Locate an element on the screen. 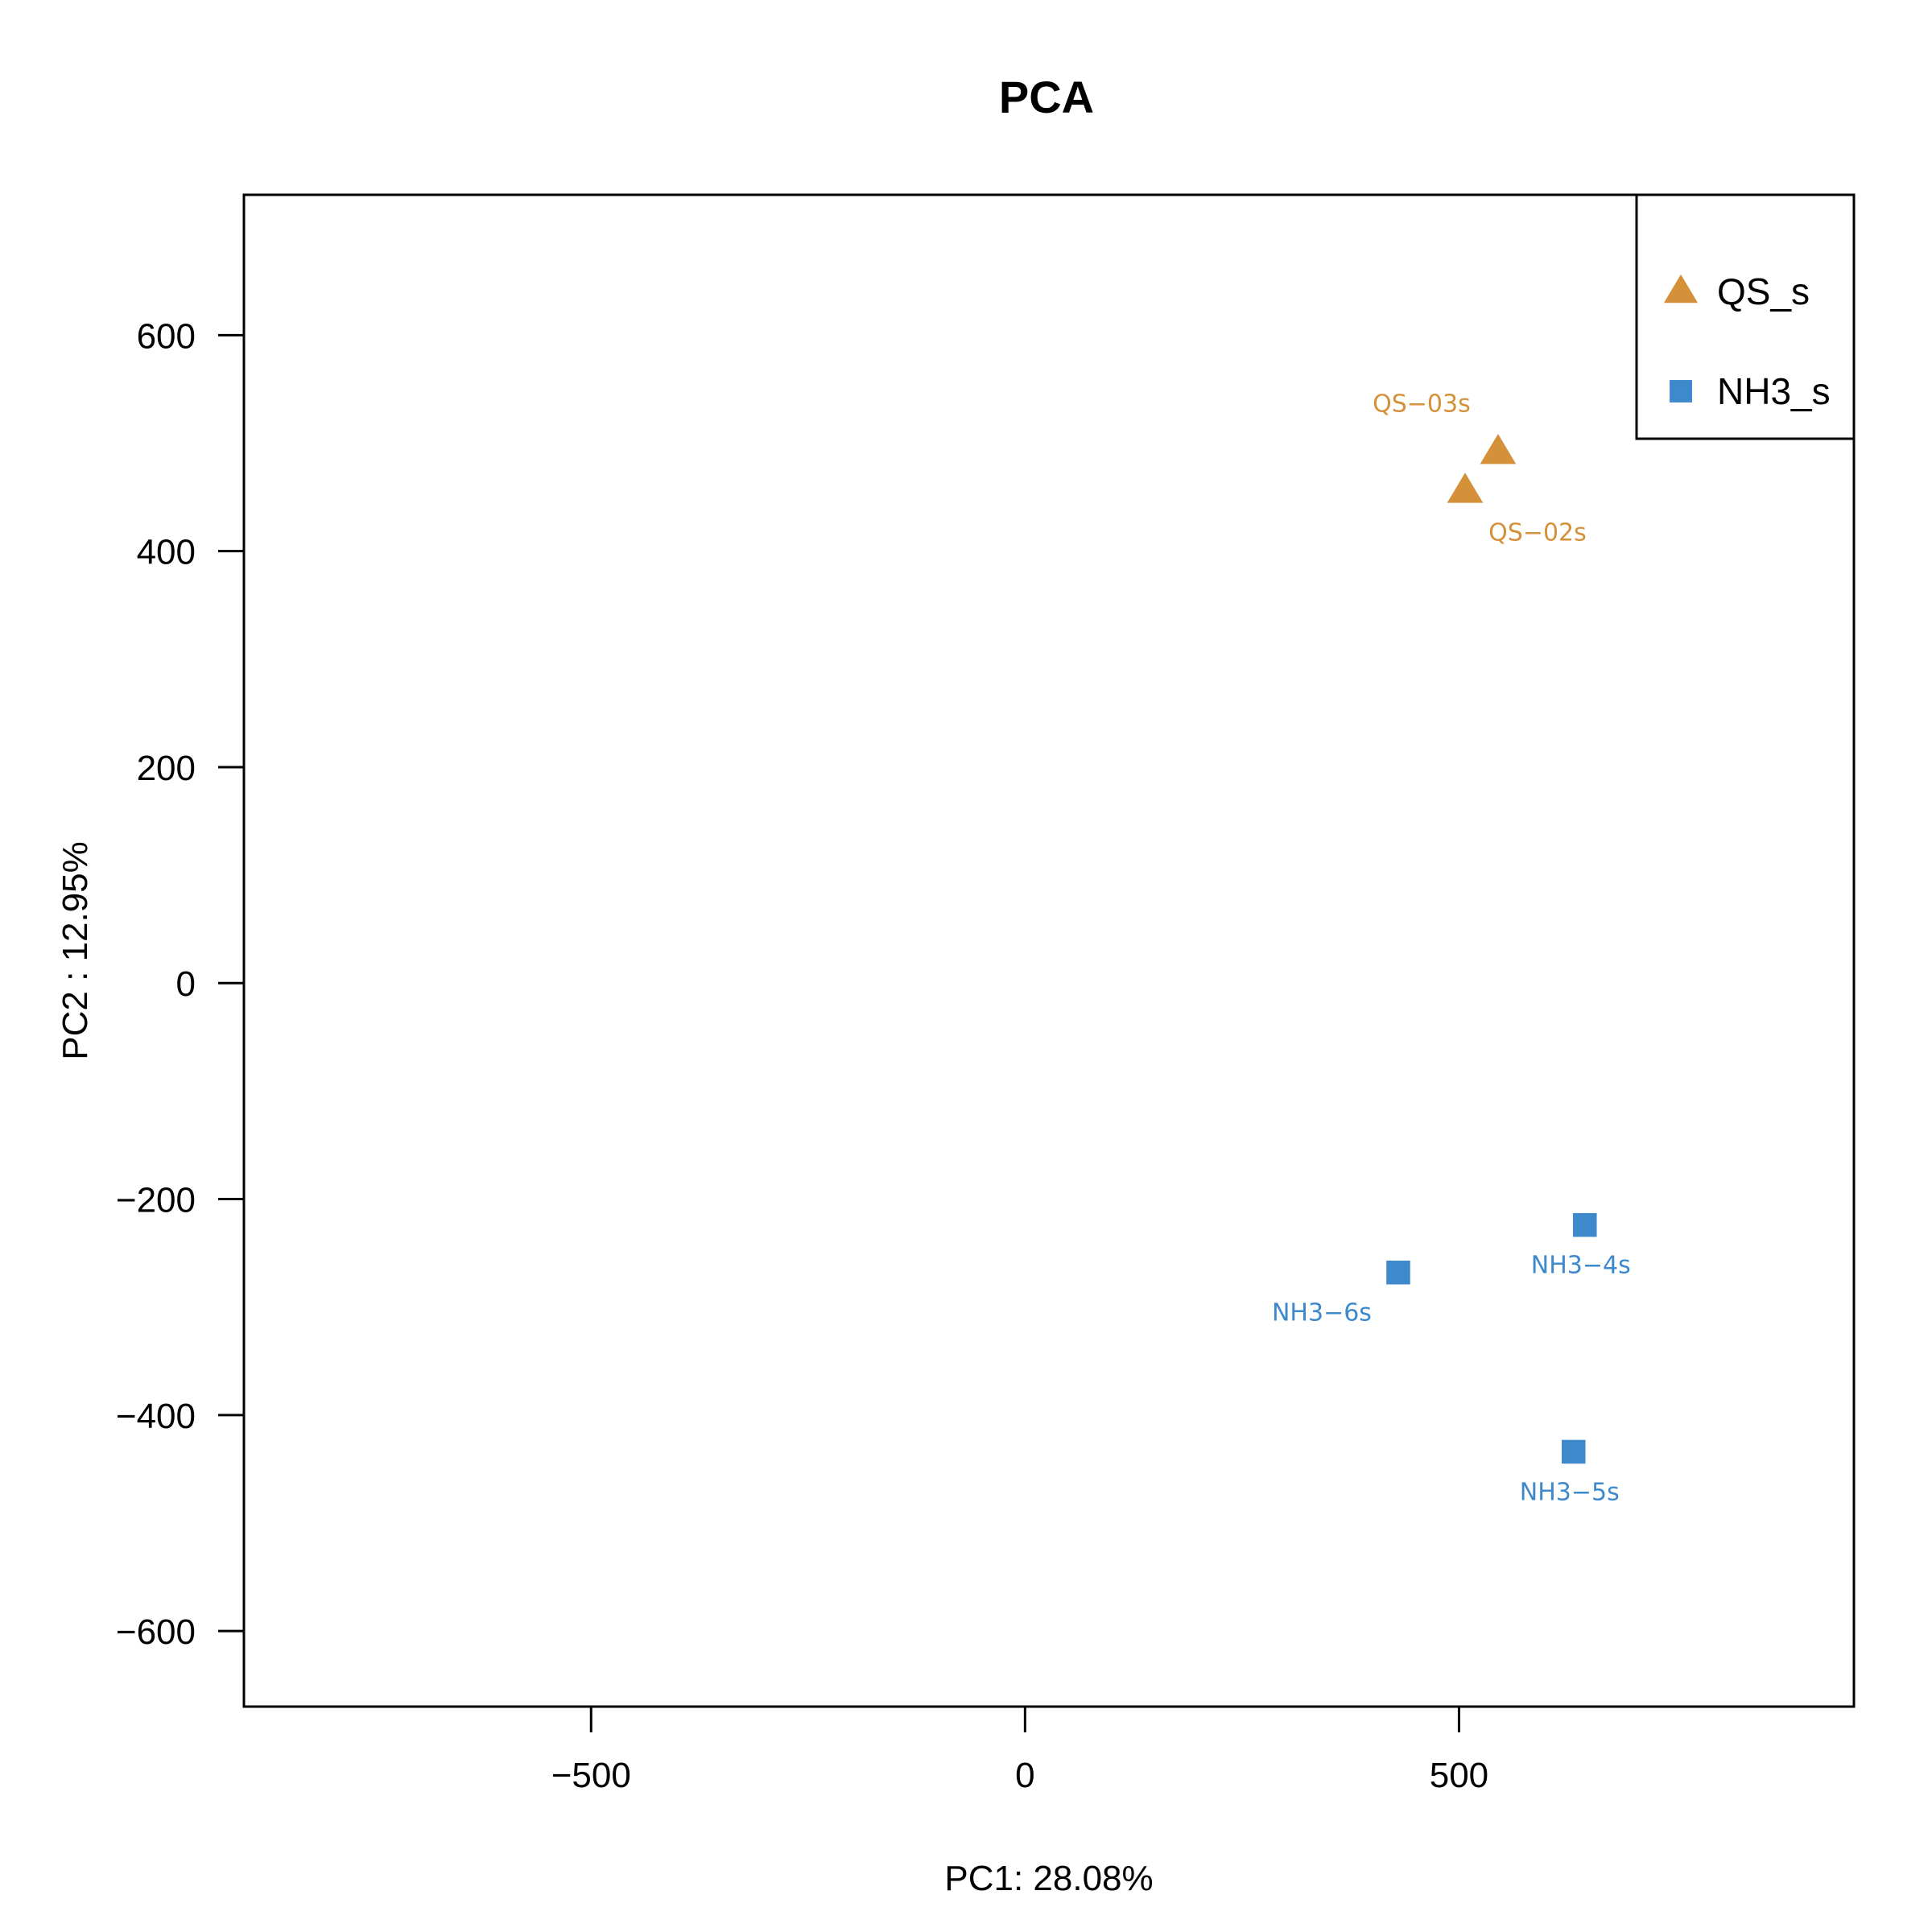 This screenshot has width=1932, height=1932. point-label: NH3−4s is located at coordinates (1581, 1266).